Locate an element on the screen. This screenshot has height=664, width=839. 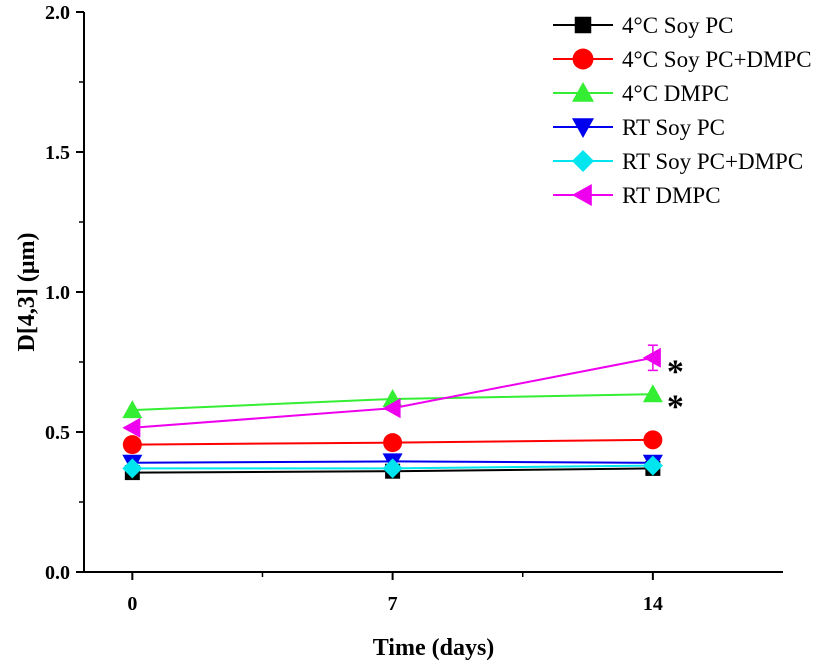
legend-item-1: 4°C Soy PC+DMPC is located at coordinates (682, 59).